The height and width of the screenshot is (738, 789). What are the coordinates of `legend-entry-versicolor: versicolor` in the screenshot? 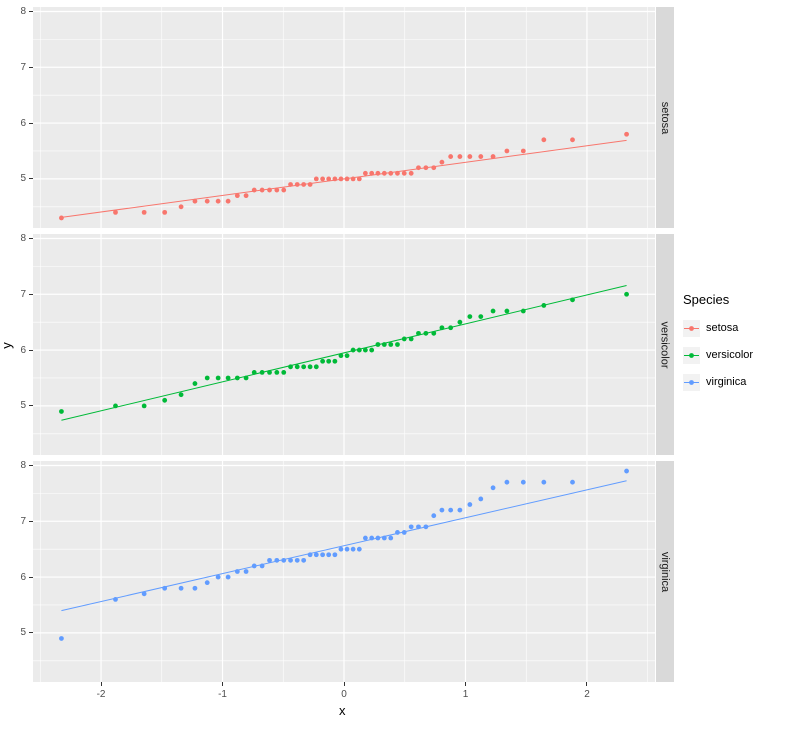 It's located at (718, 355).